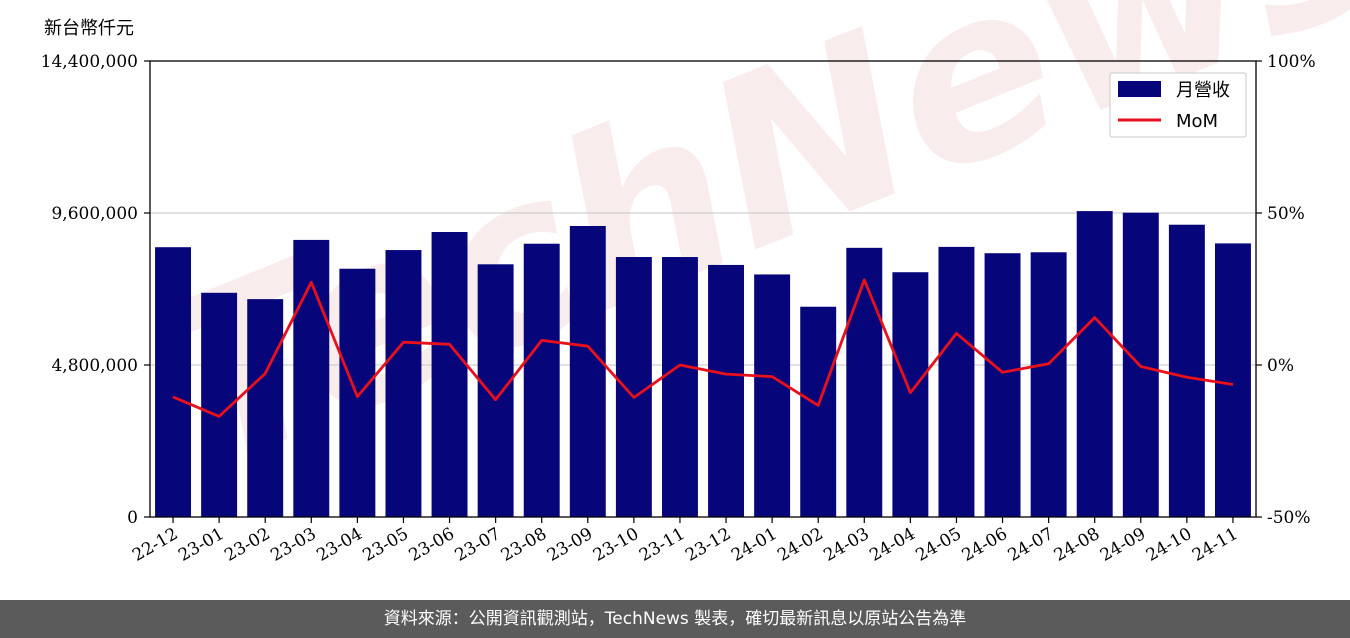  I want to click on x-tick-label: 23-09, so click(570, 545).